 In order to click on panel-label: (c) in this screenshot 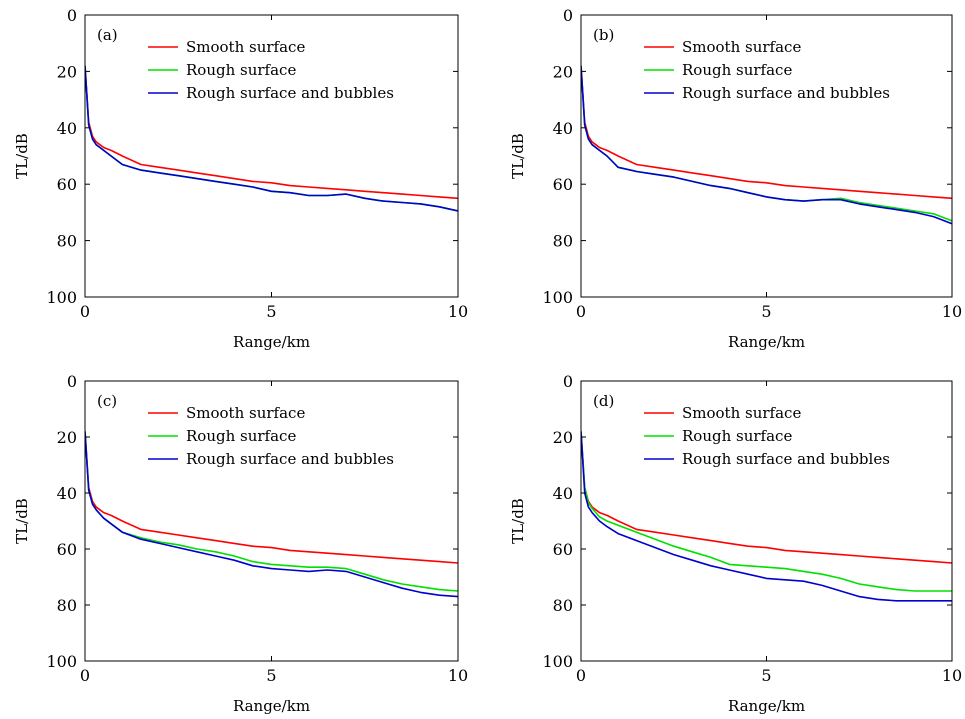, I will do `click(107, 401)`.